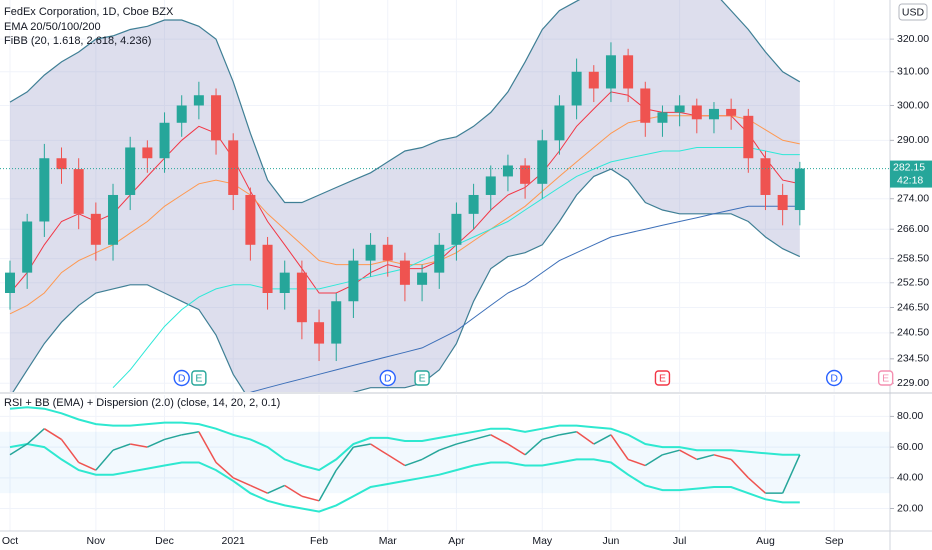  I want to click on y-tick-label: 240.50, so click(913, 333).